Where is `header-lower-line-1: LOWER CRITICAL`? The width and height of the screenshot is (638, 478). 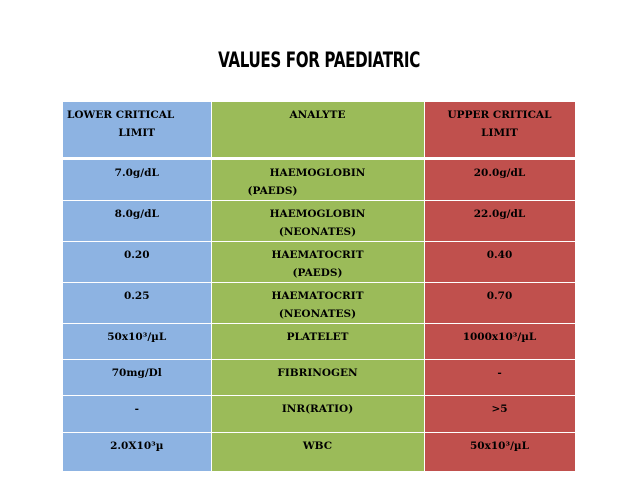 header-lower-line-1: LOWER CRITICAL is located at coordinates (121, 115).